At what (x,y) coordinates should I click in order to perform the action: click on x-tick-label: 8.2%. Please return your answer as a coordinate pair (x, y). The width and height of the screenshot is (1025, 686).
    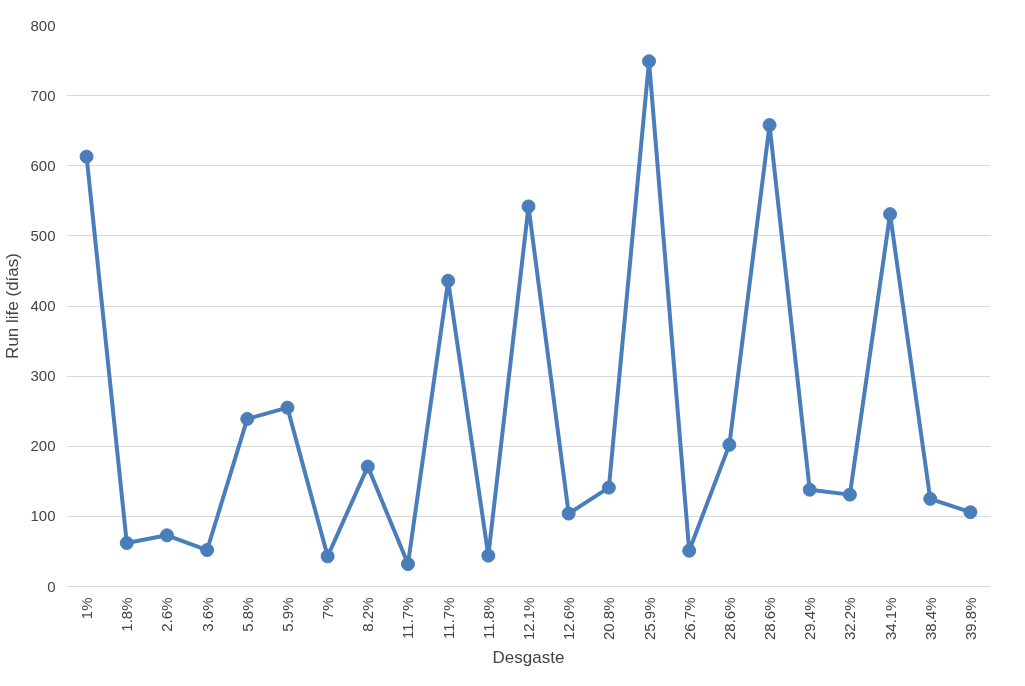
    Looking at the image, I should click on (368, 614).